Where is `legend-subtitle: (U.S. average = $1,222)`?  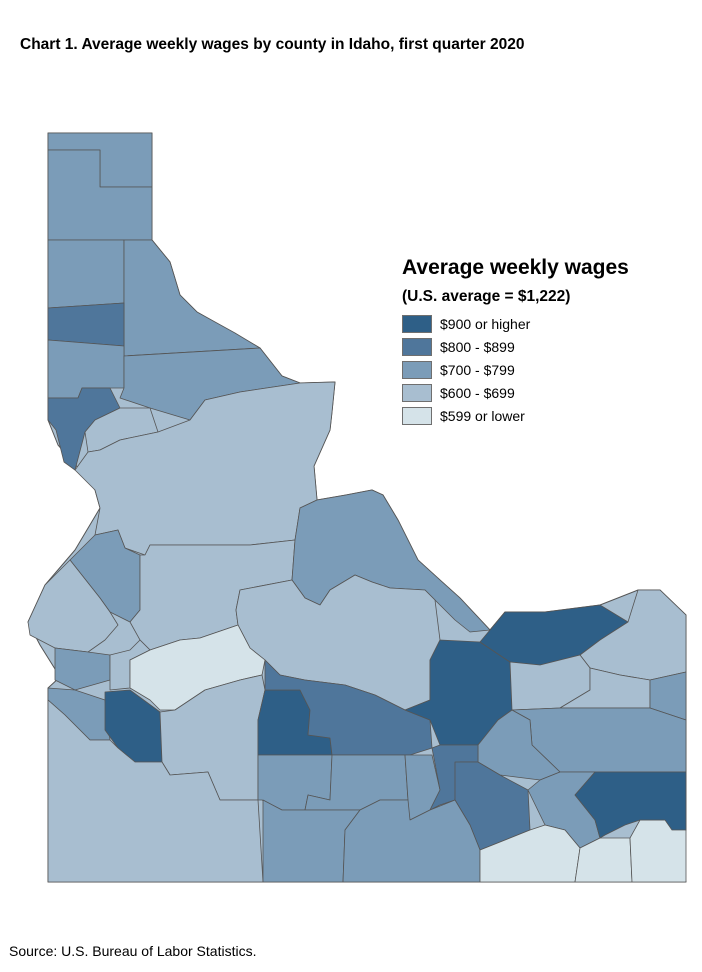
legend-subtitle: (U.S. average = $1,222) is located at coordinates (486, 296).